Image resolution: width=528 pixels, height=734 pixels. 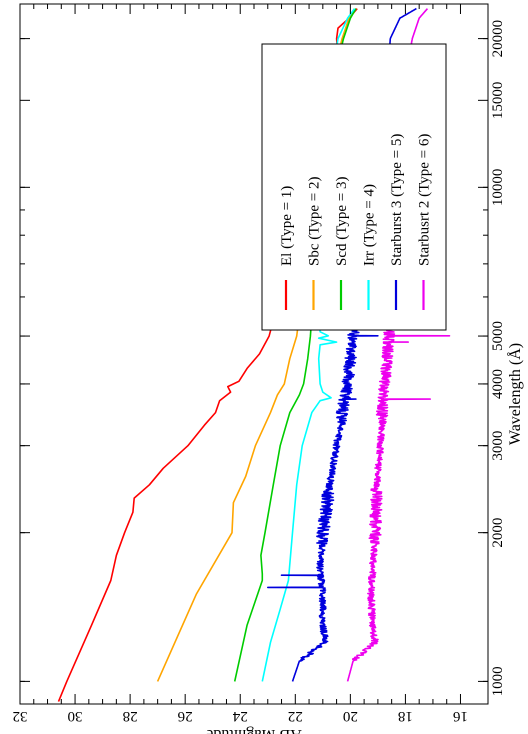 What do you see at coordinates (397, 200) in the screenshot?
I see `legend-label-5: Starburst 3 (Type = 5)` at bounding box center [397, 200].